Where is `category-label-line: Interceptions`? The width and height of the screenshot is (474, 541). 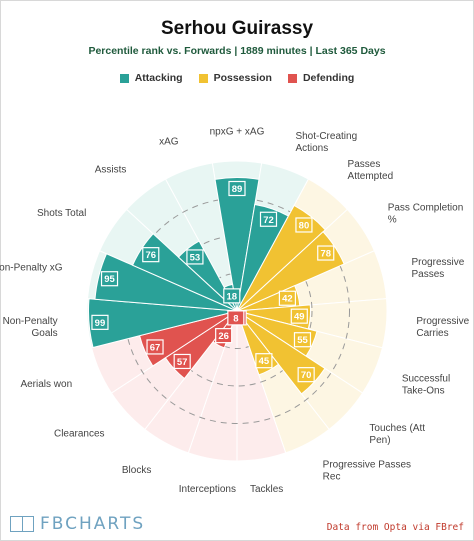 category-label-line: Interceptions is located at coordinates (207, 489).